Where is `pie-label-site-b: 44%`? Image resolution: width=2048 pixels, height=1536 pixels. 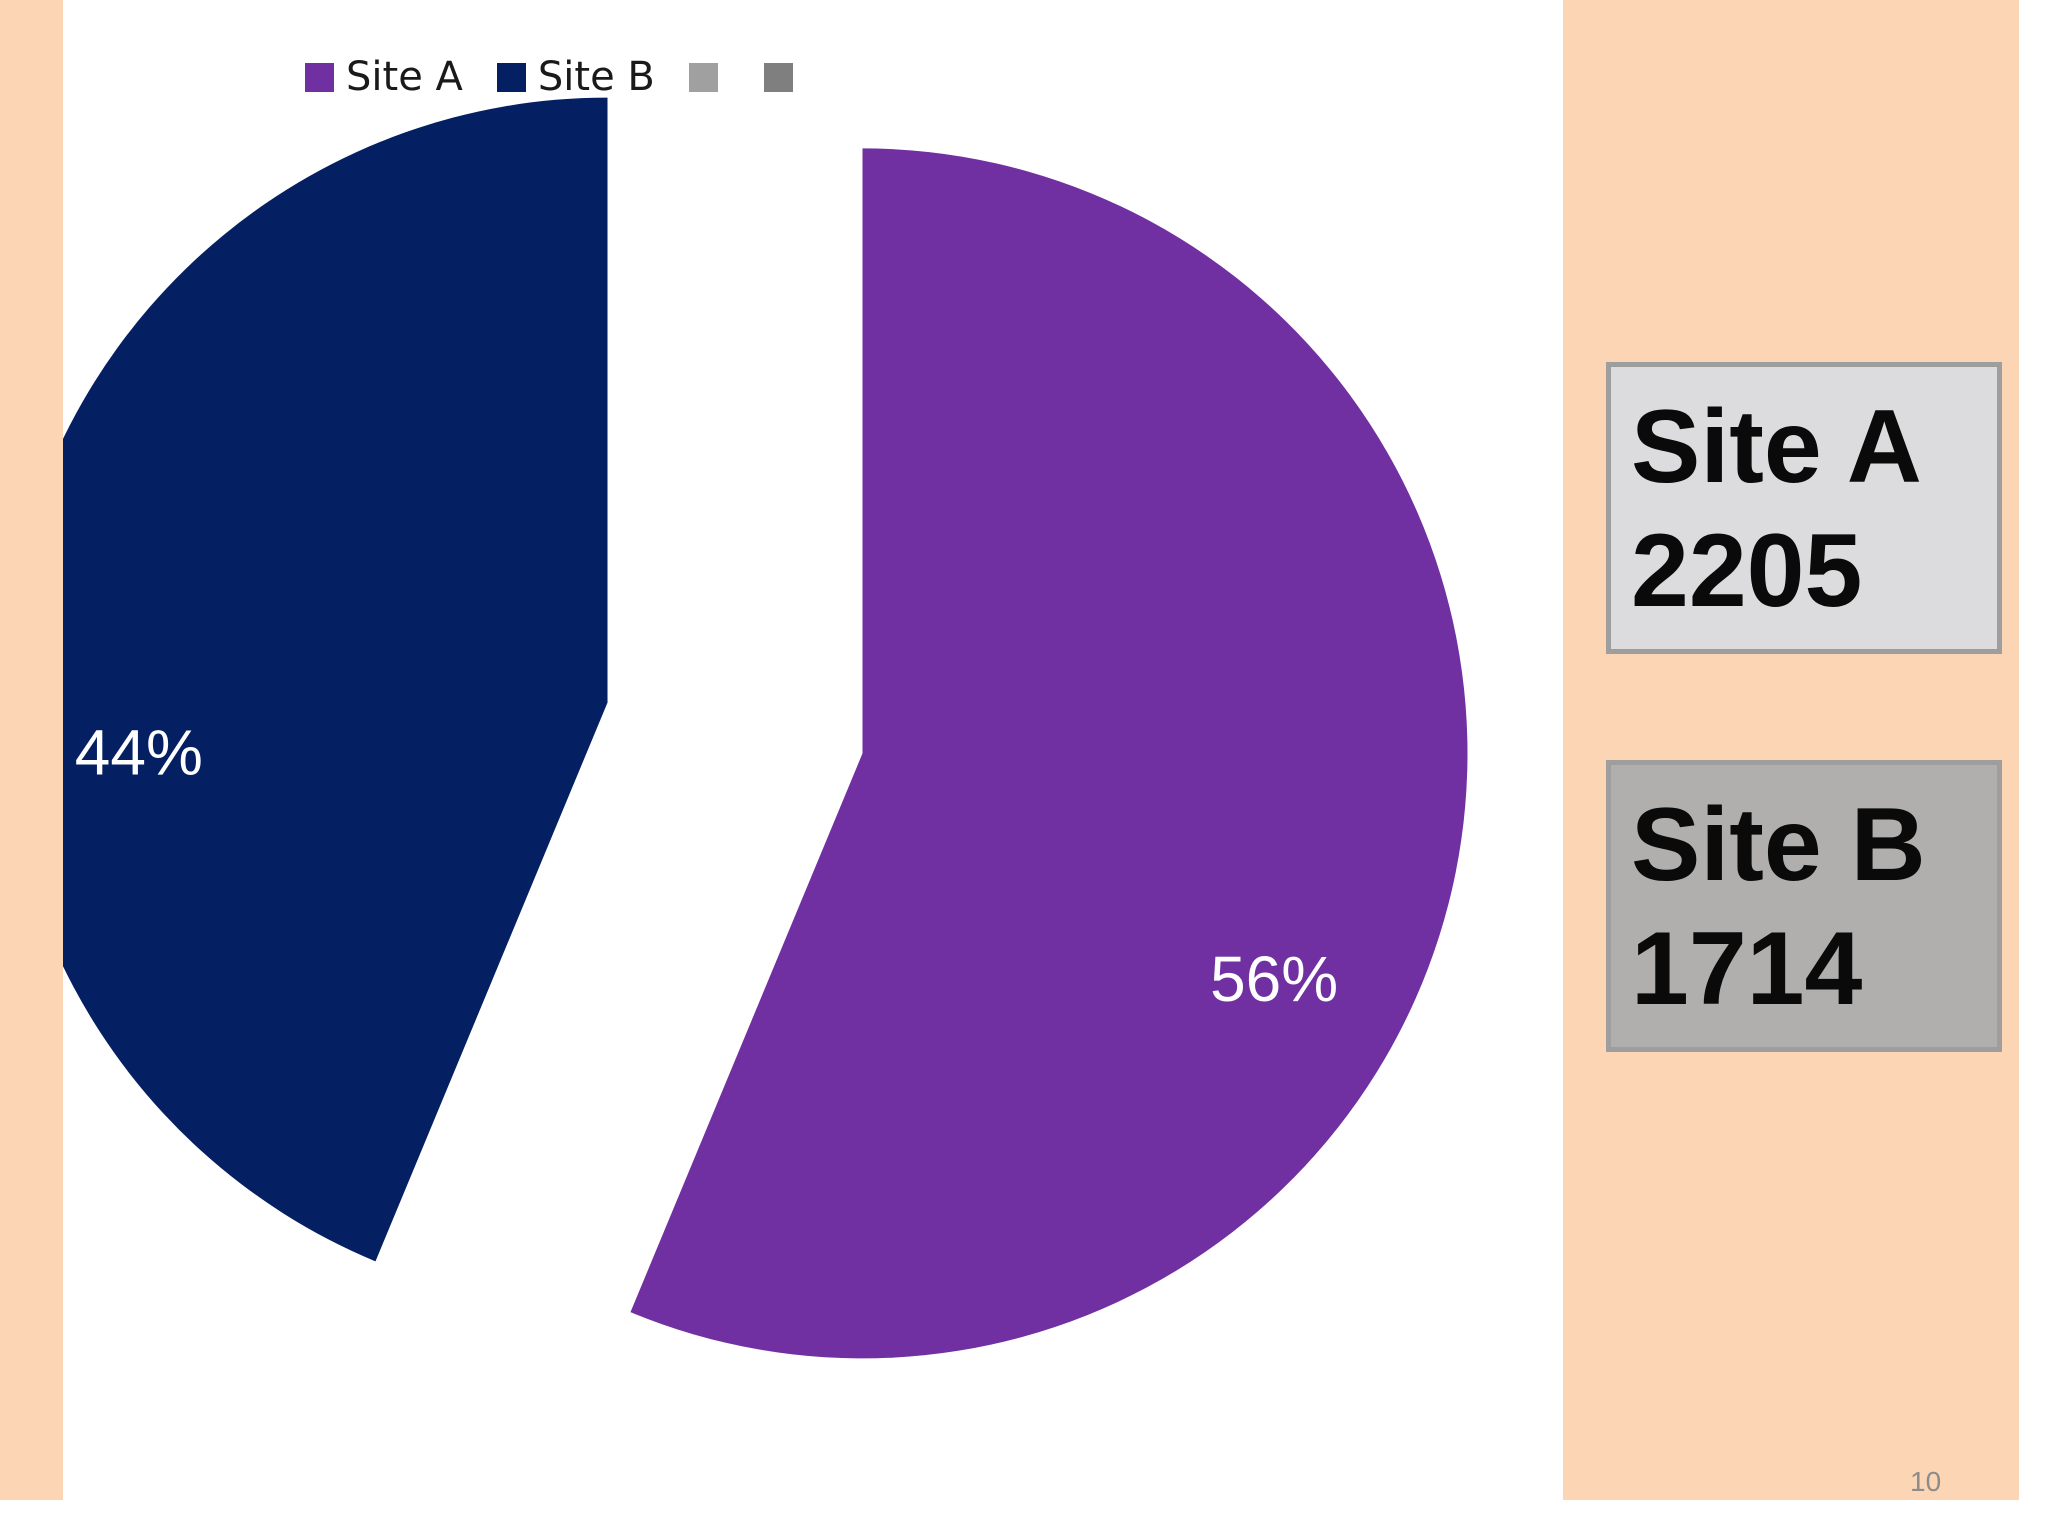
pie-label-site-b: 44% is located at coordinates (139, 753).